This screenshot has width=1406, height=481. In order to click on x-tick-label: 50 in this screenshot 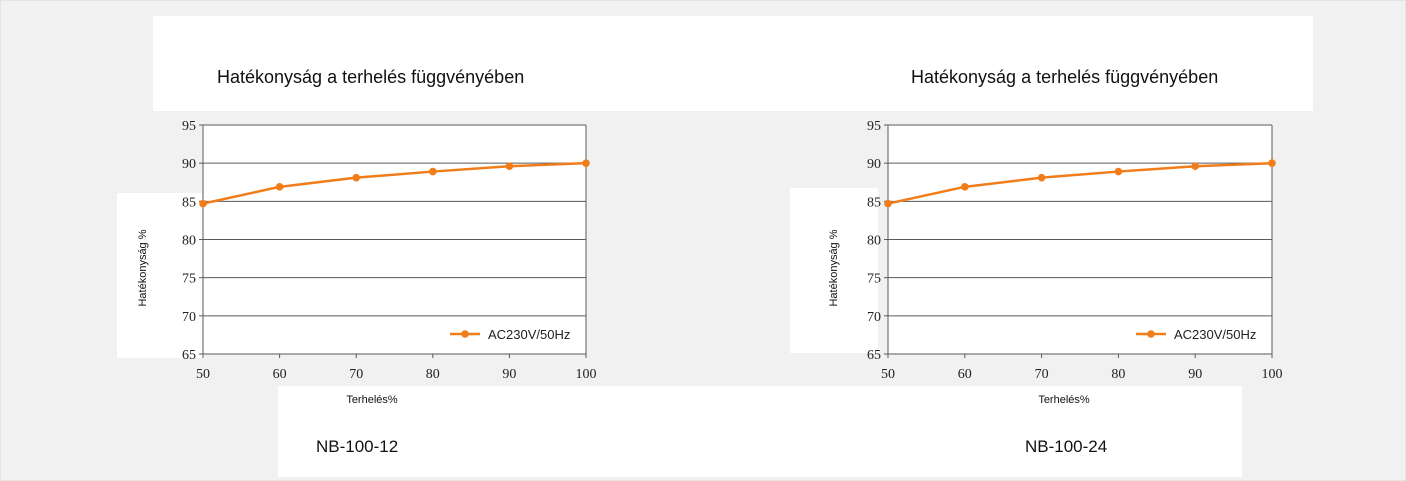, I will do `click(203, 374)`.